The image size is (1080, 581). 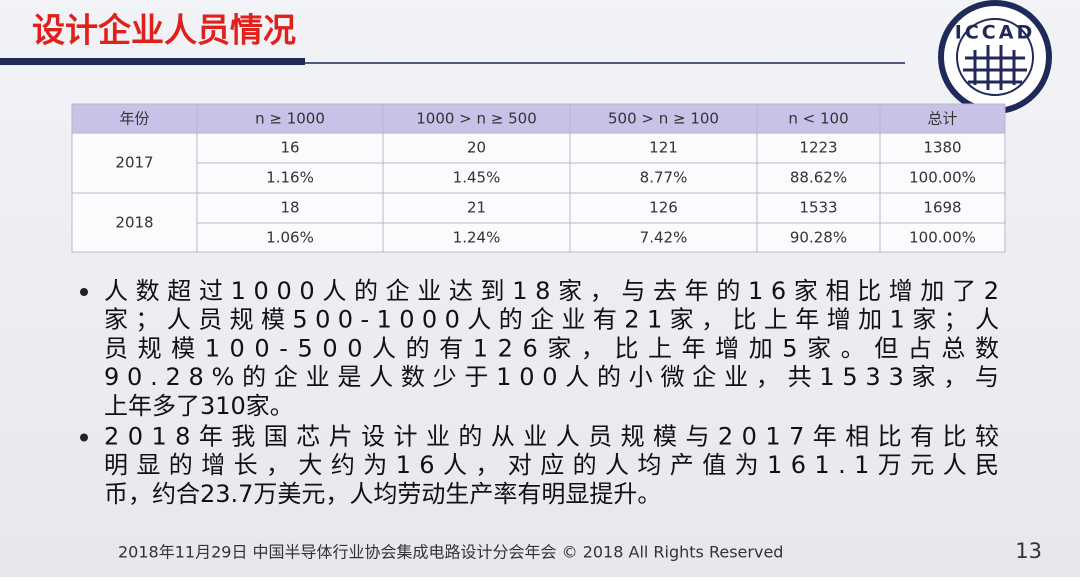 What do you see at coordinates (664, 178) in the screenshot?
I see `share-cell: 8.77%` at bounding box center [664, 178].